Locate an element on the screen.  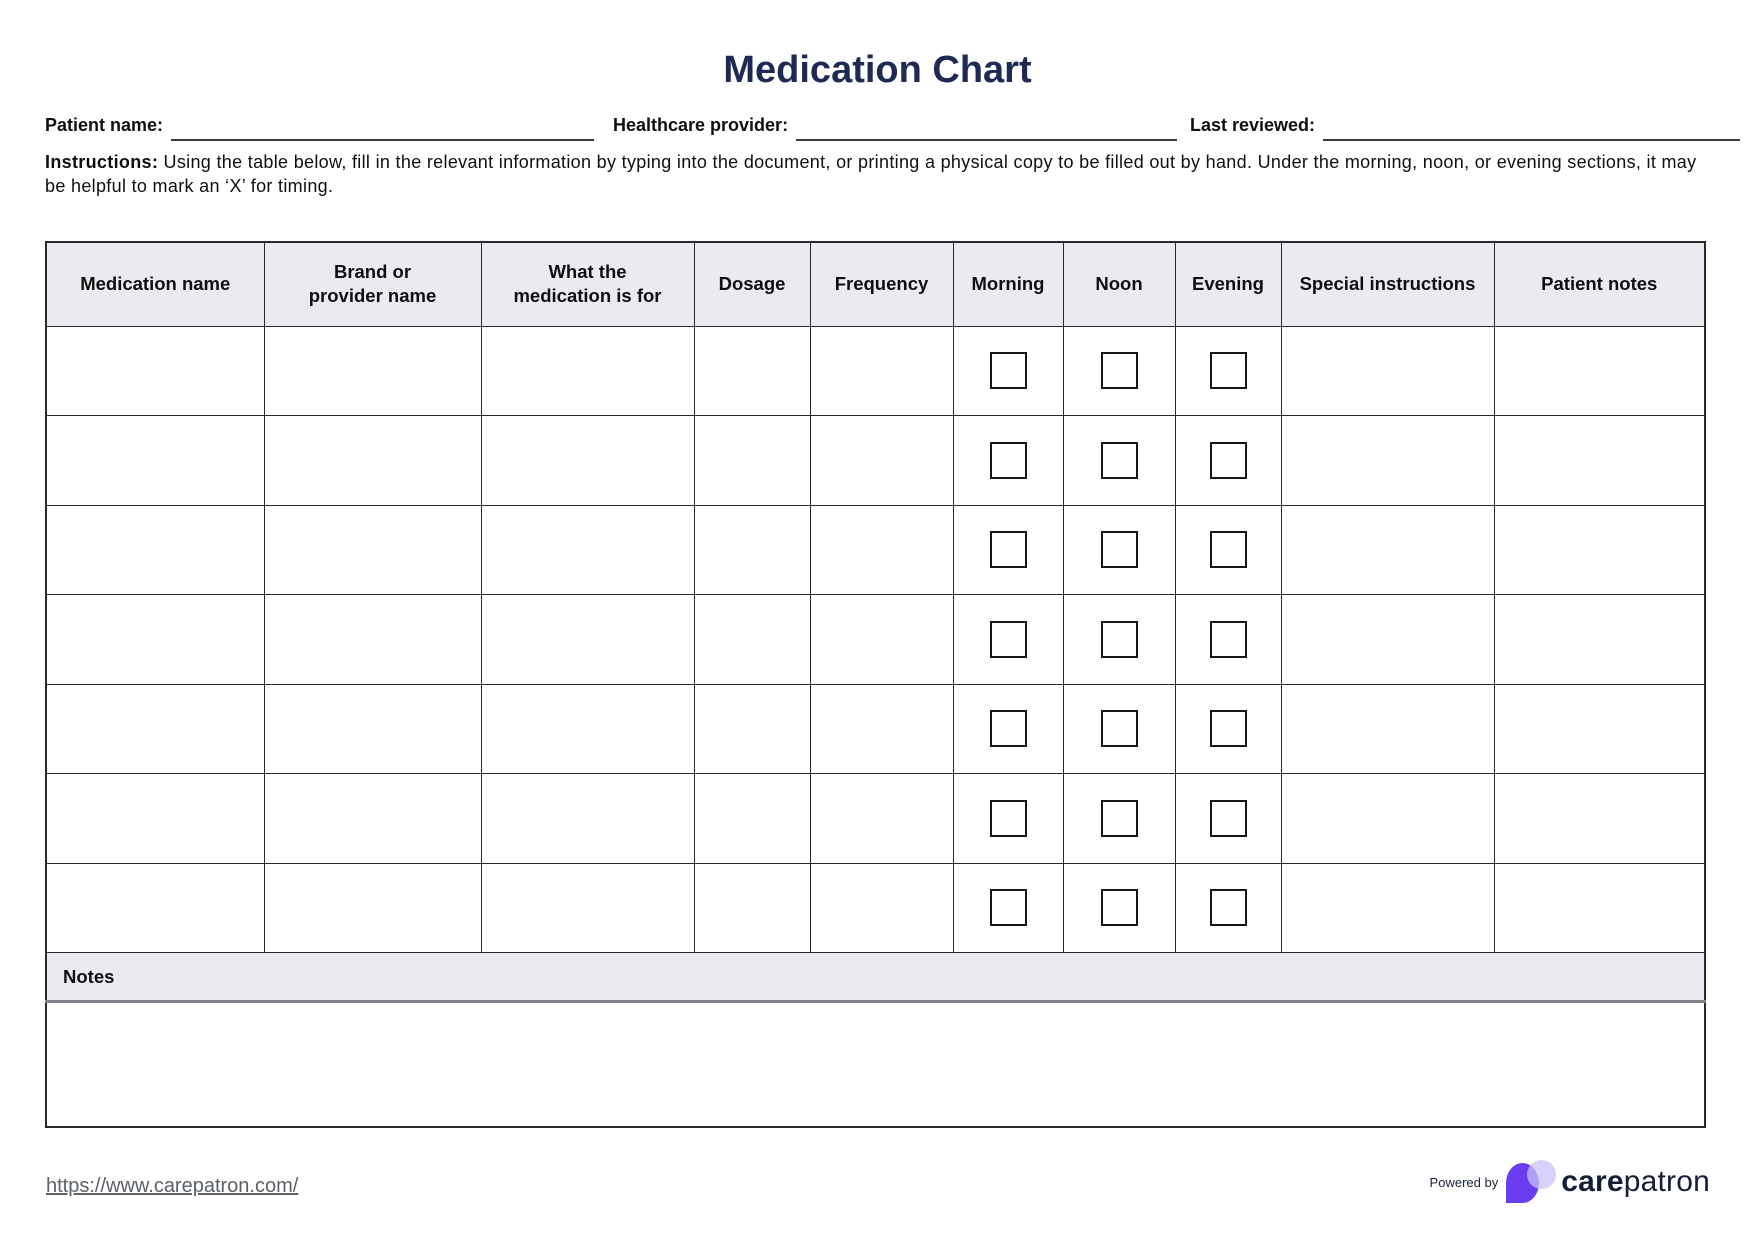
carepatron-wordmark: carepatron is located at coordinates (1635, 1181).